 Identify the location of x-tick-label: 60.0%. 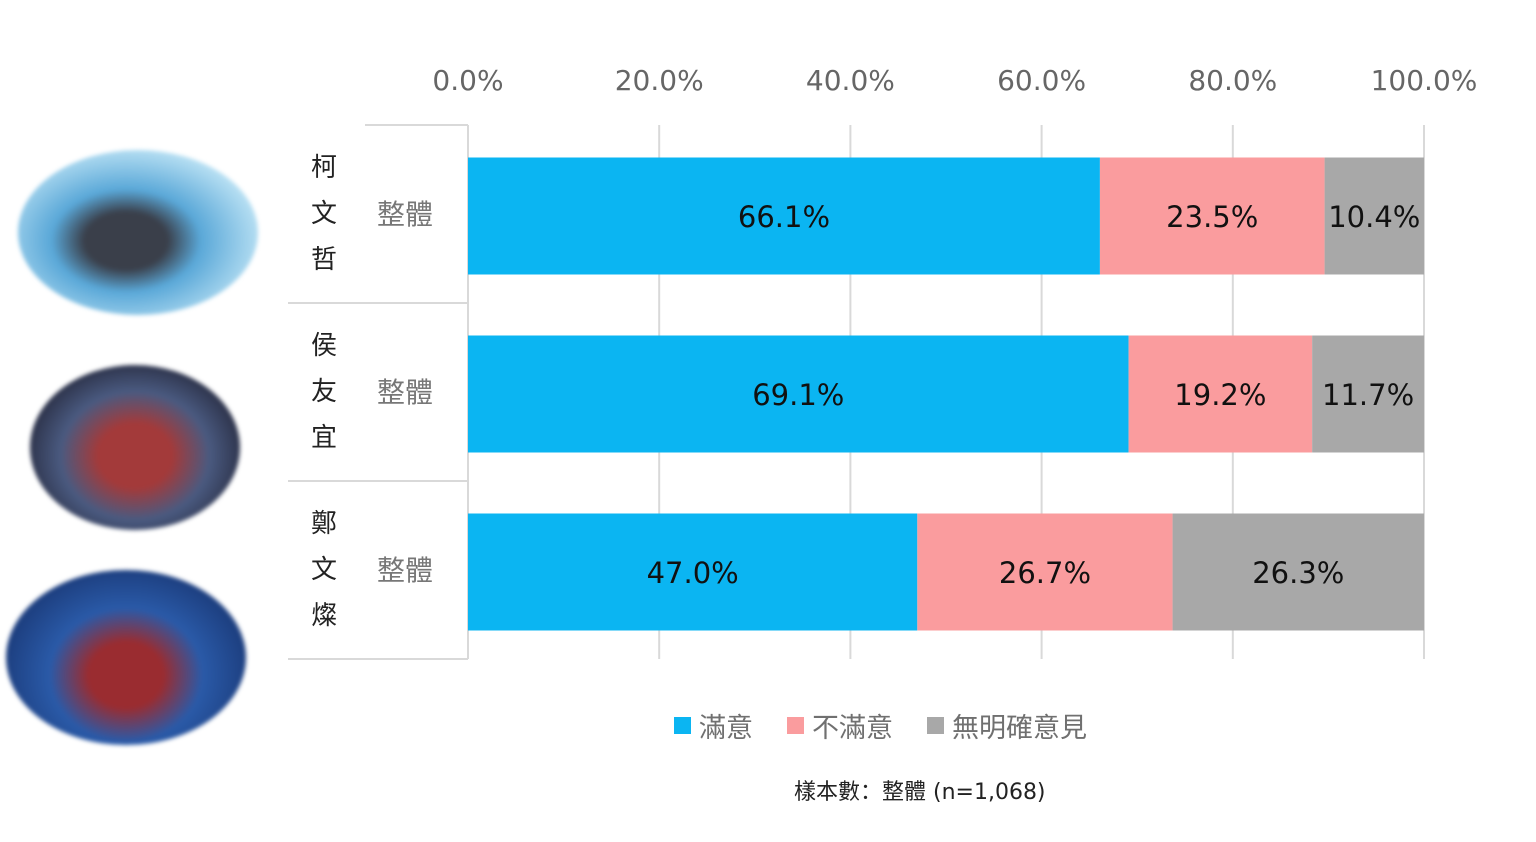
(1041, 80).